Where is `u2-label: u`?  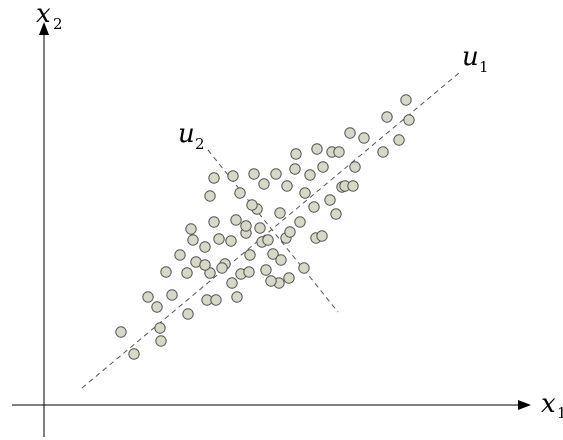 u2-label: u is located at coordinates (186, 134).